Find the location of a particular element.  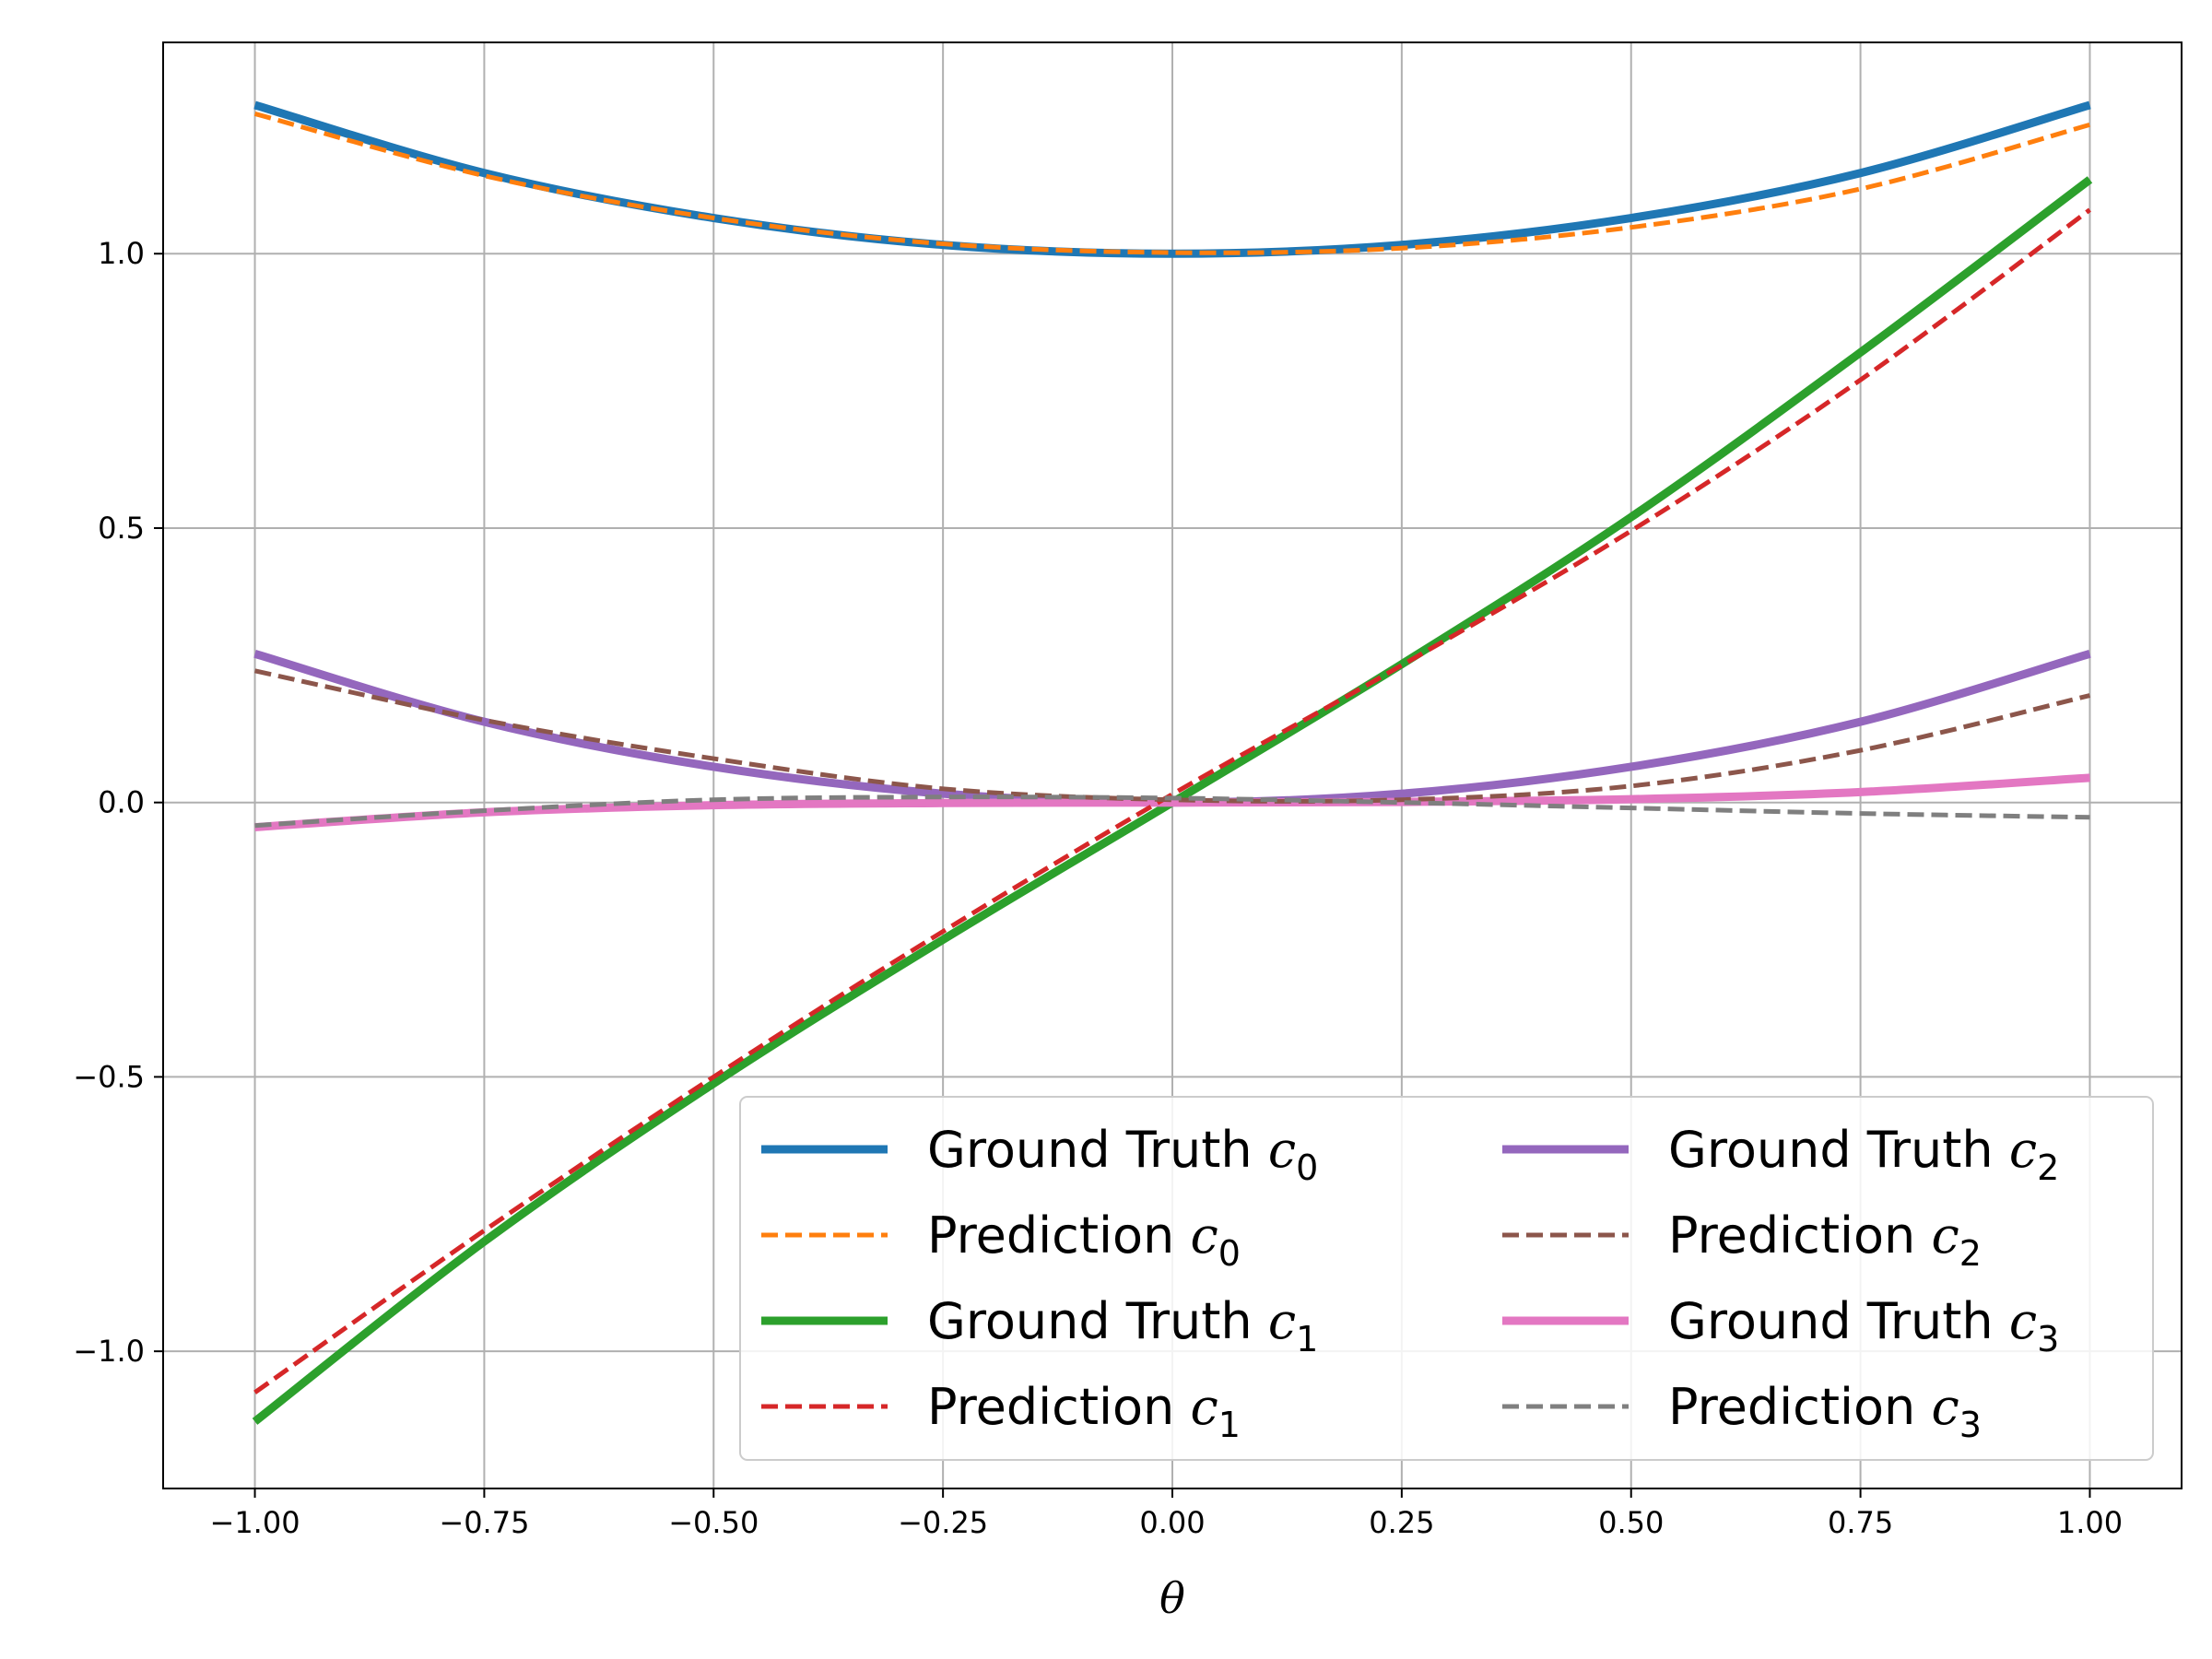

x-tick-label: 0.75 is located at coordinates (1860, 1522).